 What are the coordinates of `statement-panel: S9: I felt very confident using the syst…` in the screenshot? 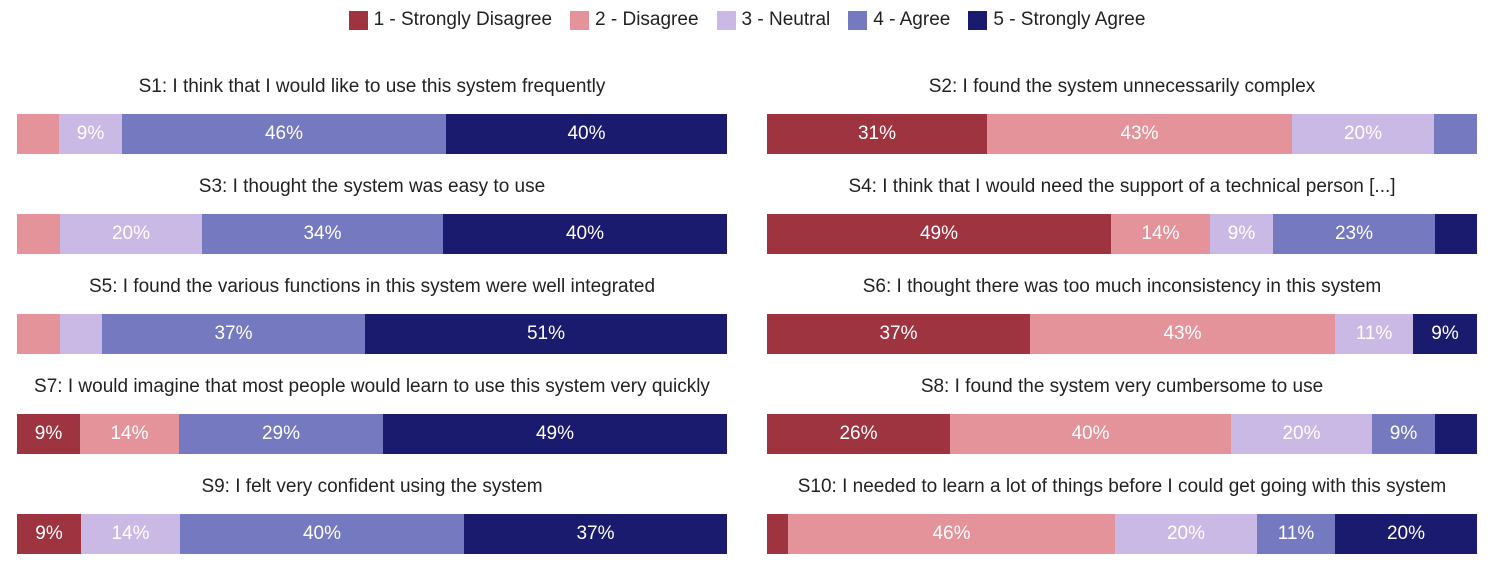 It's located at (372, 477).